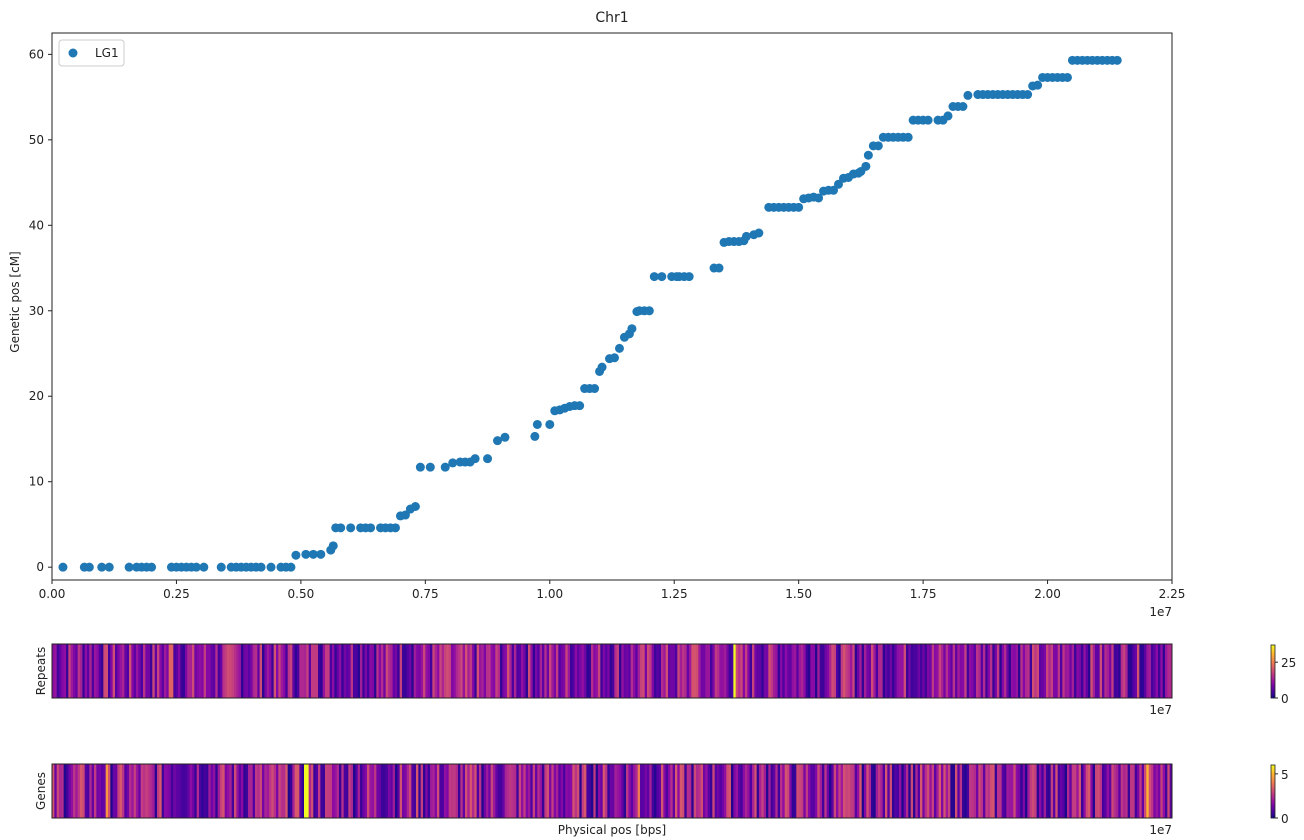  Describe the element at coordinates (612, 791) in the screenshot. I see `genes-heatmap` at that location.